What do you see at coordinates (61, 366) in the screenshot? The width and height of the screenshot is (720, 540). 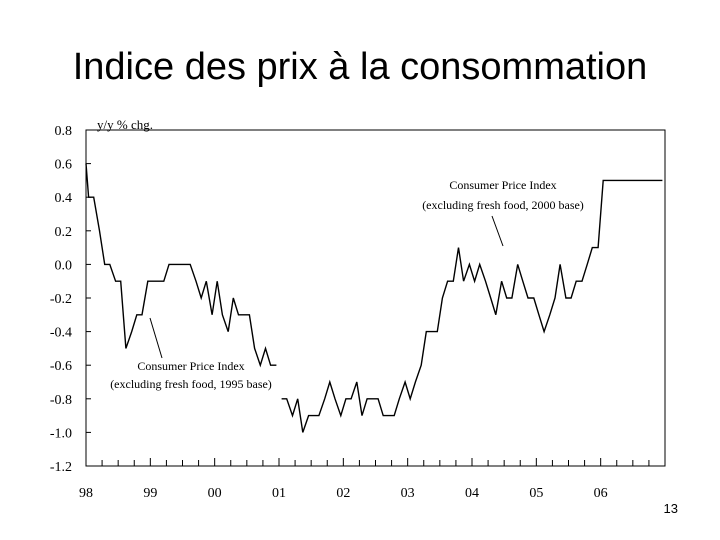 I see `y-tick-label: -0.6` at bounding box center [61, 366].